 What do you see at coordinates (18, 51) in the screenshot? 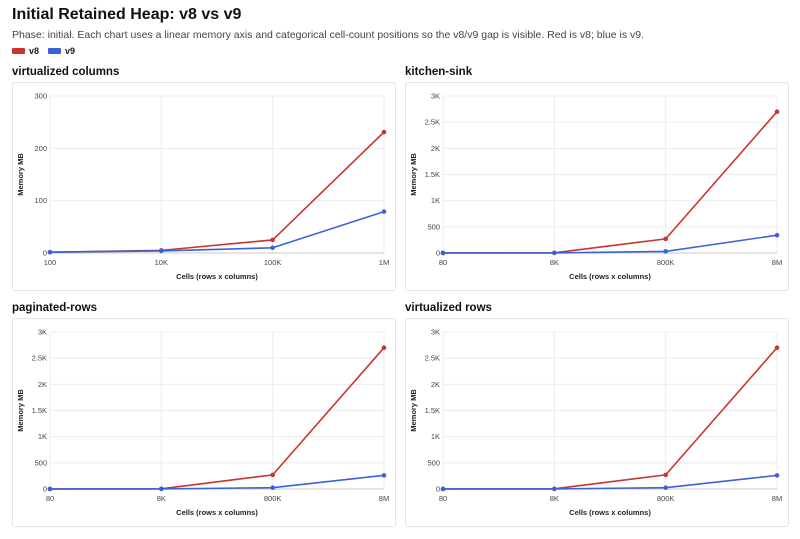
I see `legend-swatch-v8` at bounding box center [18, 51].